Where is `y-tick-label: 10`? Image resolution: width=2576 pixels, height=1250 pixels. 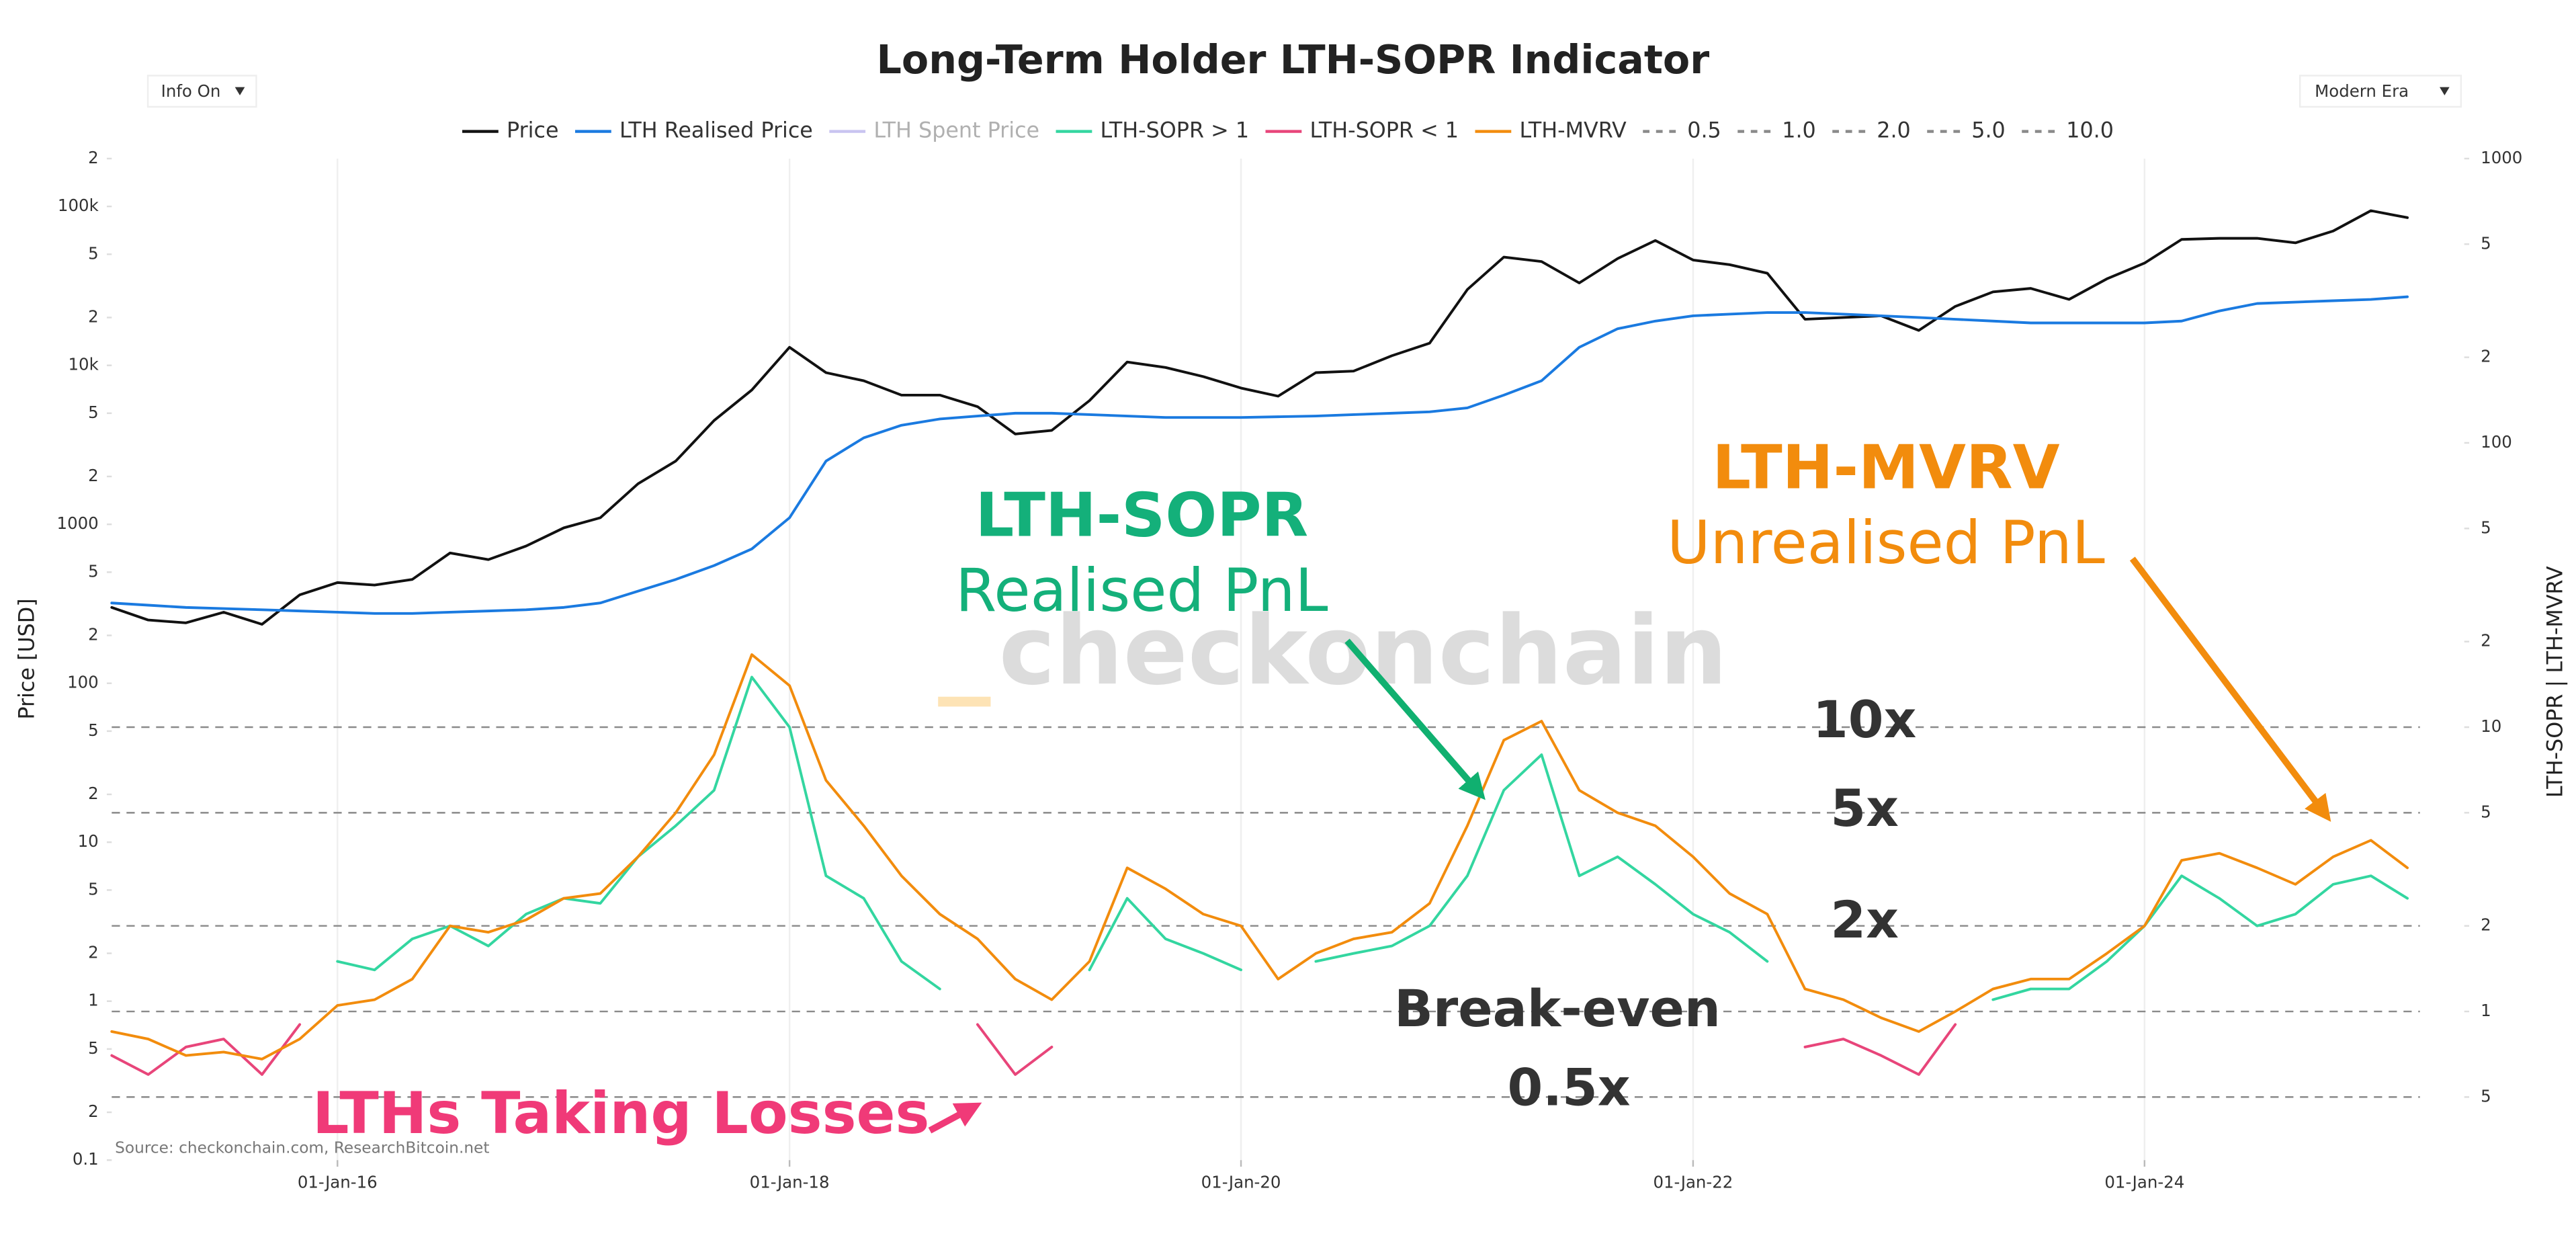 y-tick-label: 10 is located at coordinates (88, 841).